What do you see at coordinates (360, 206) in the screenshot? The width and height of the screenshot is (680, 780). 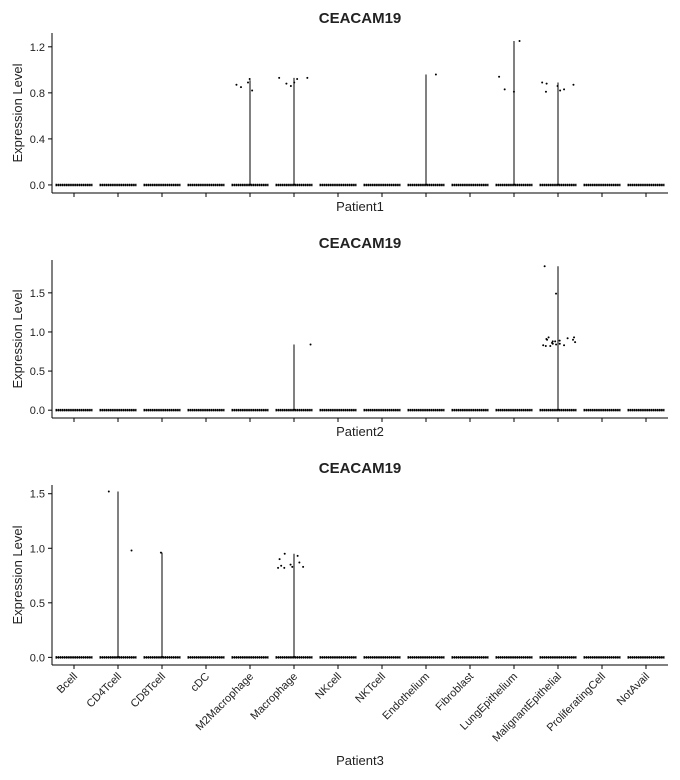 I see `x-axis-label: Patient1` at bounding box center [360, 206].